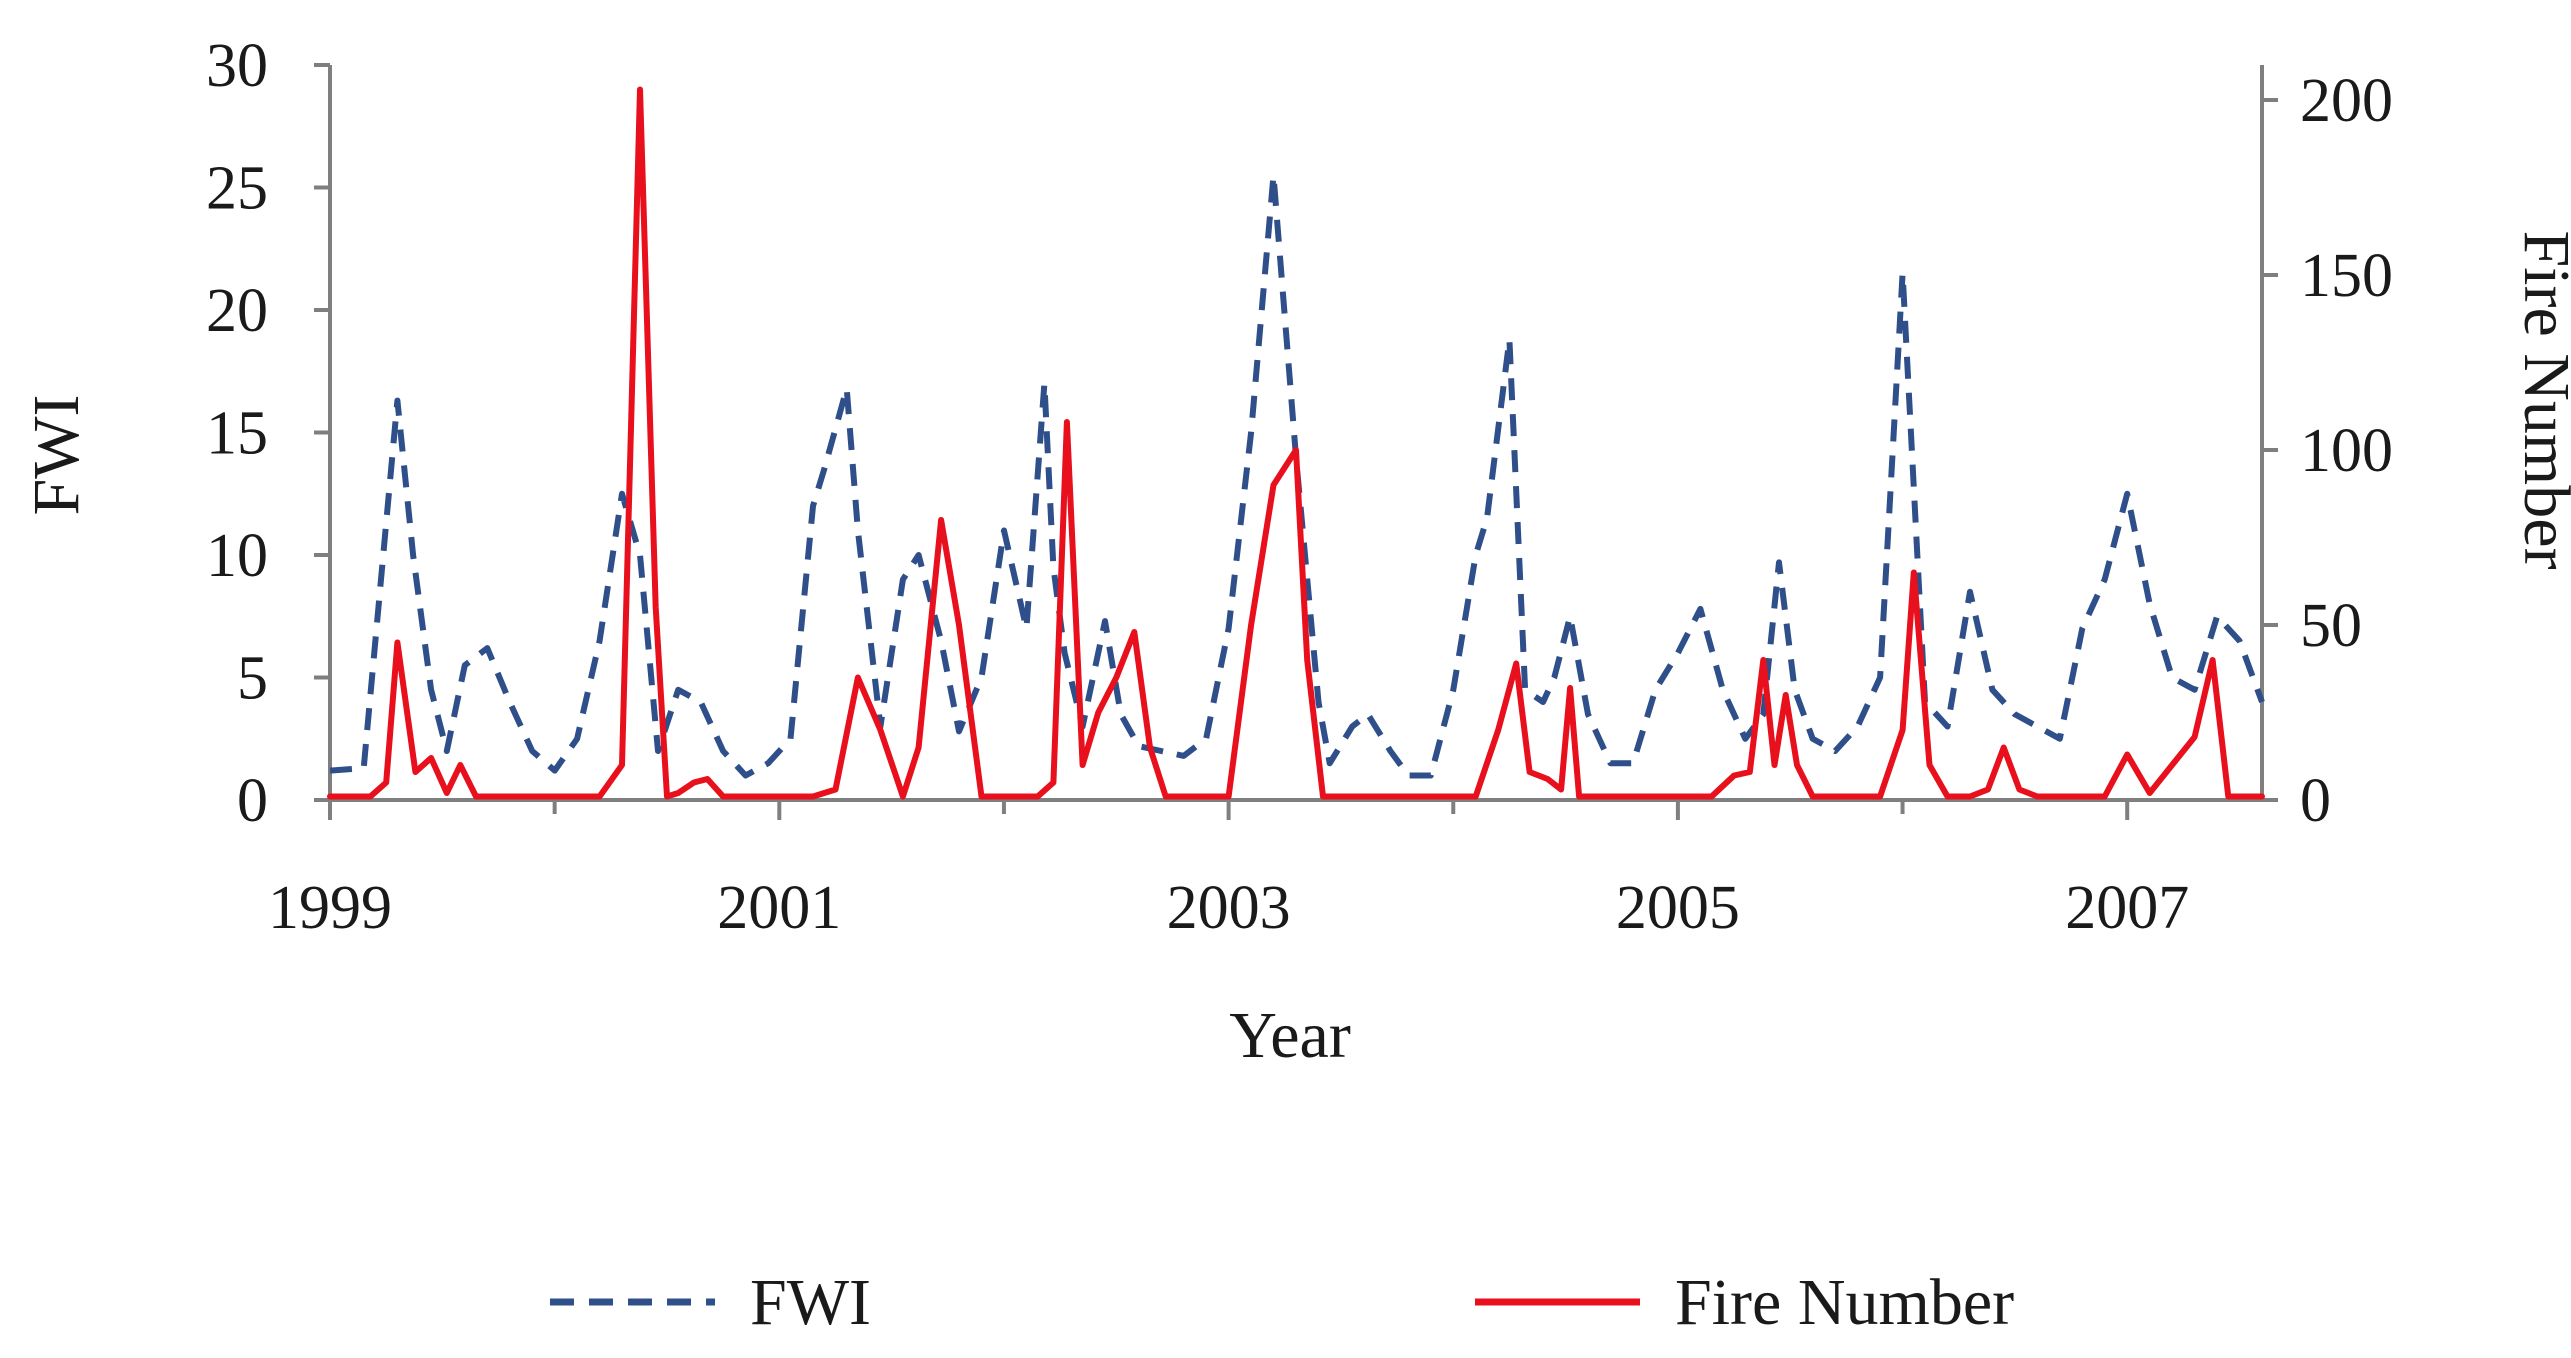 This screenshot has width=2571, height=1358. I want to click on legend-label-fwi: FWI, so click(810, 1302).